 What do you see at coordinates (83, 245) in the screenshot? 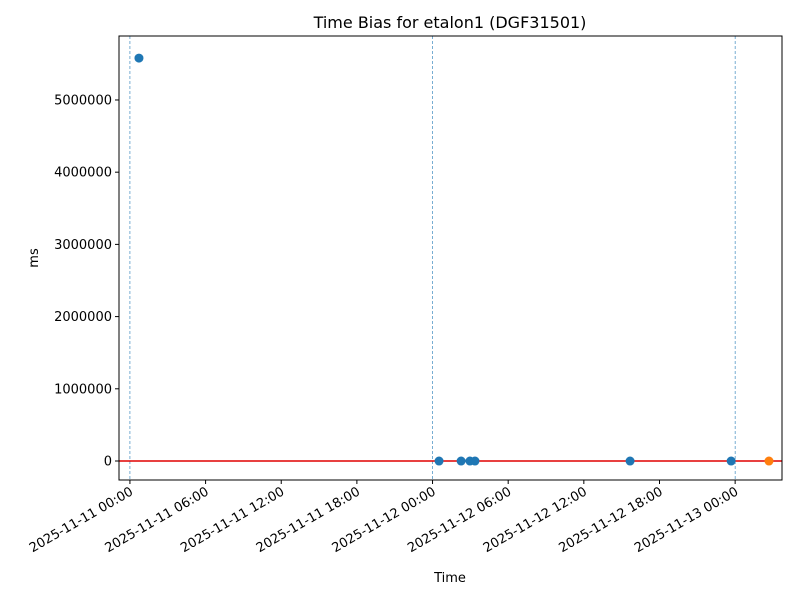
I see `y-tick-label: 3000000` at bounding box center [83, 245].